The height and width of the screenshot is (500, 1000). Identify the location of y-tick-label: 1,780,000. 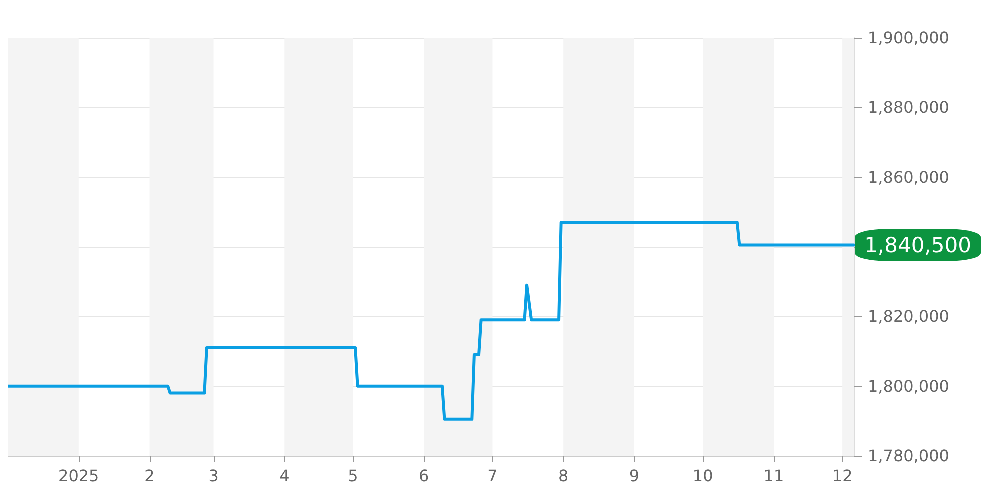
(909, 456).